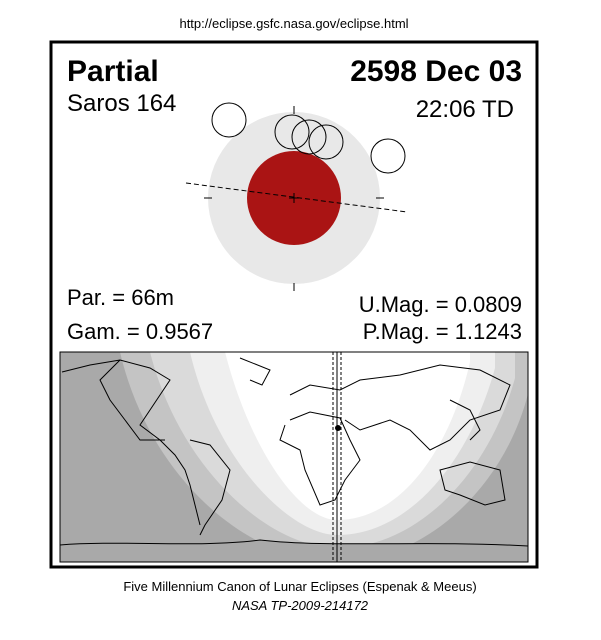 The image size is (601, 640). Describe the element at coordinates (121, 103) in the screenshot. I see `saros: Saros 164` at that location.